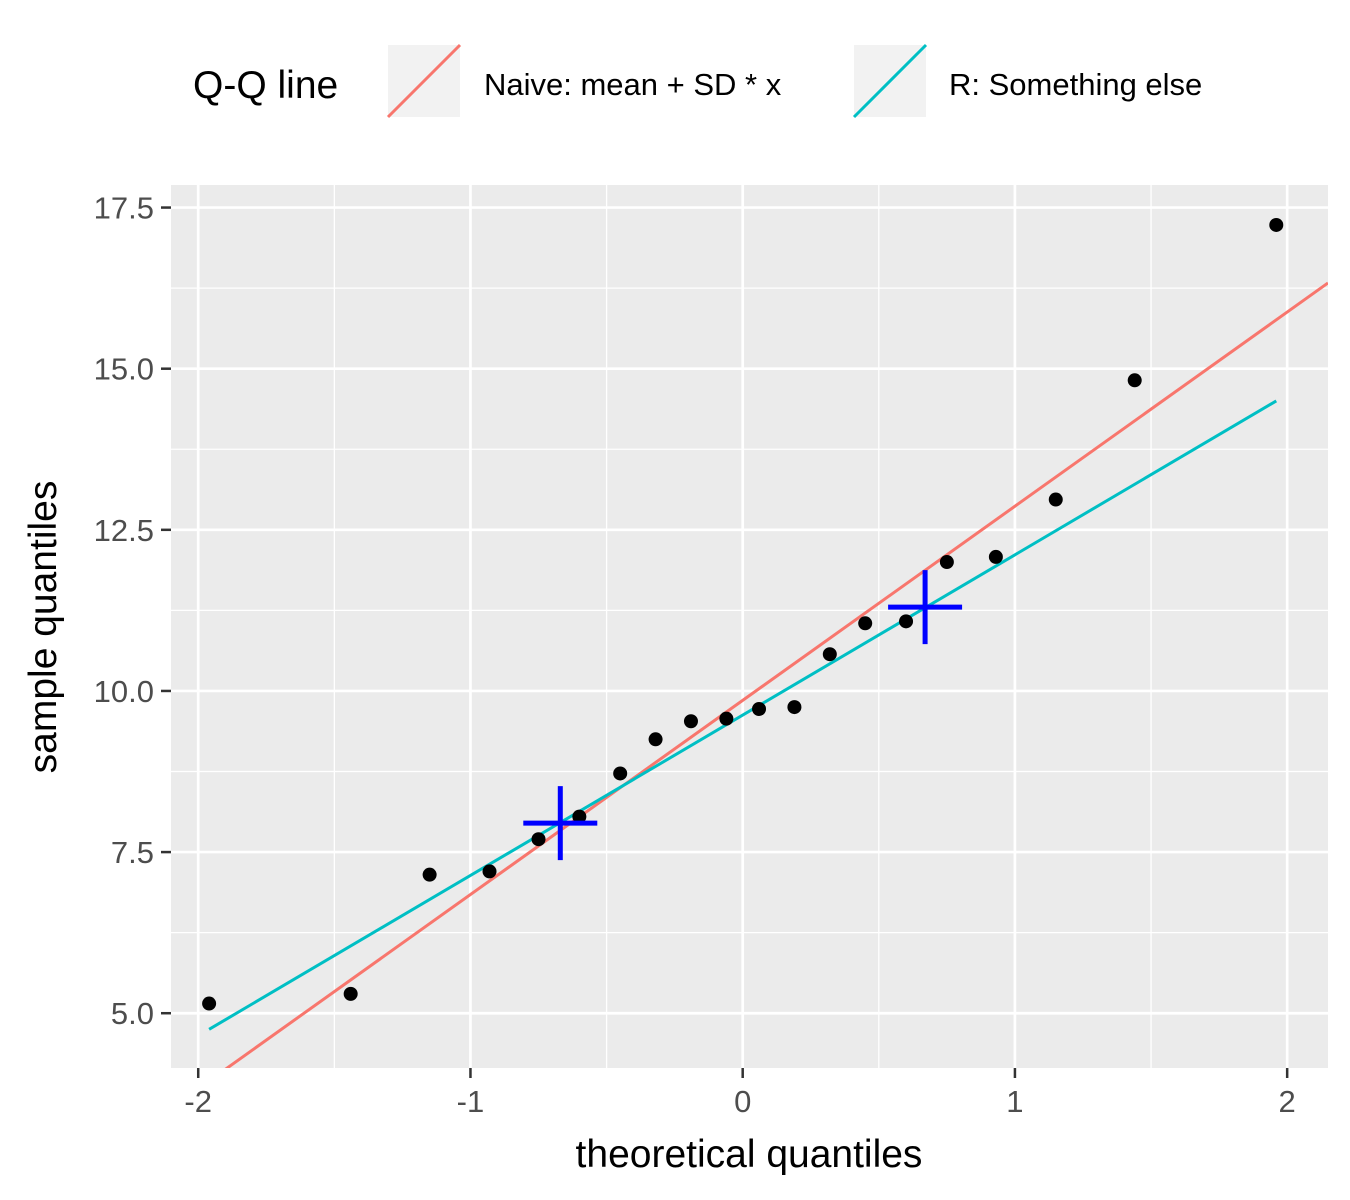 The width and height of the screenshot is (1350, 1200). Describe the element at coordinates (742, 1101) in the screenshot. I see `x-tick-label: 0` at that location.